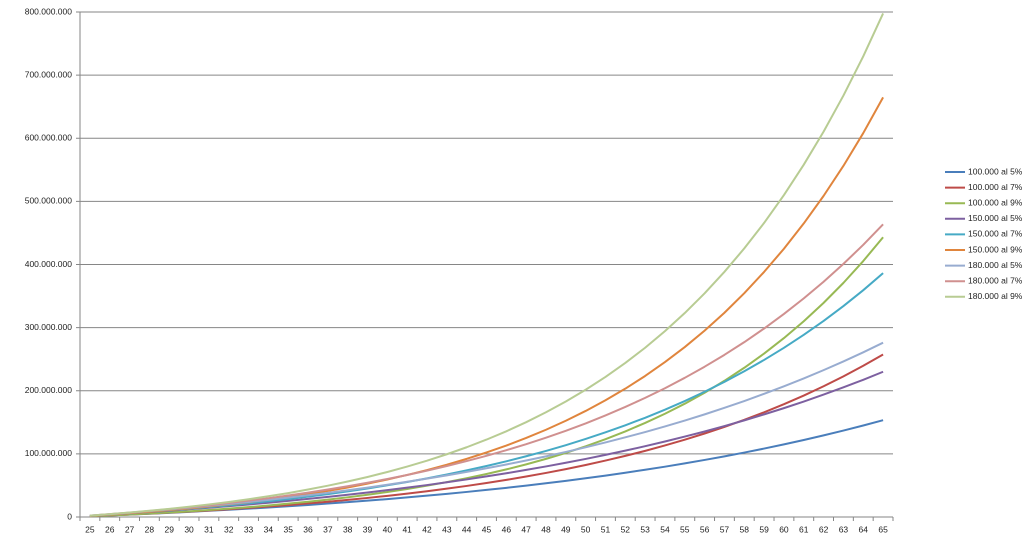 This screenshot has width=1035, height=540. Describe the element at coordinates (110, 529) in the screenshot. I see `x-tick-label: 26` at that location.